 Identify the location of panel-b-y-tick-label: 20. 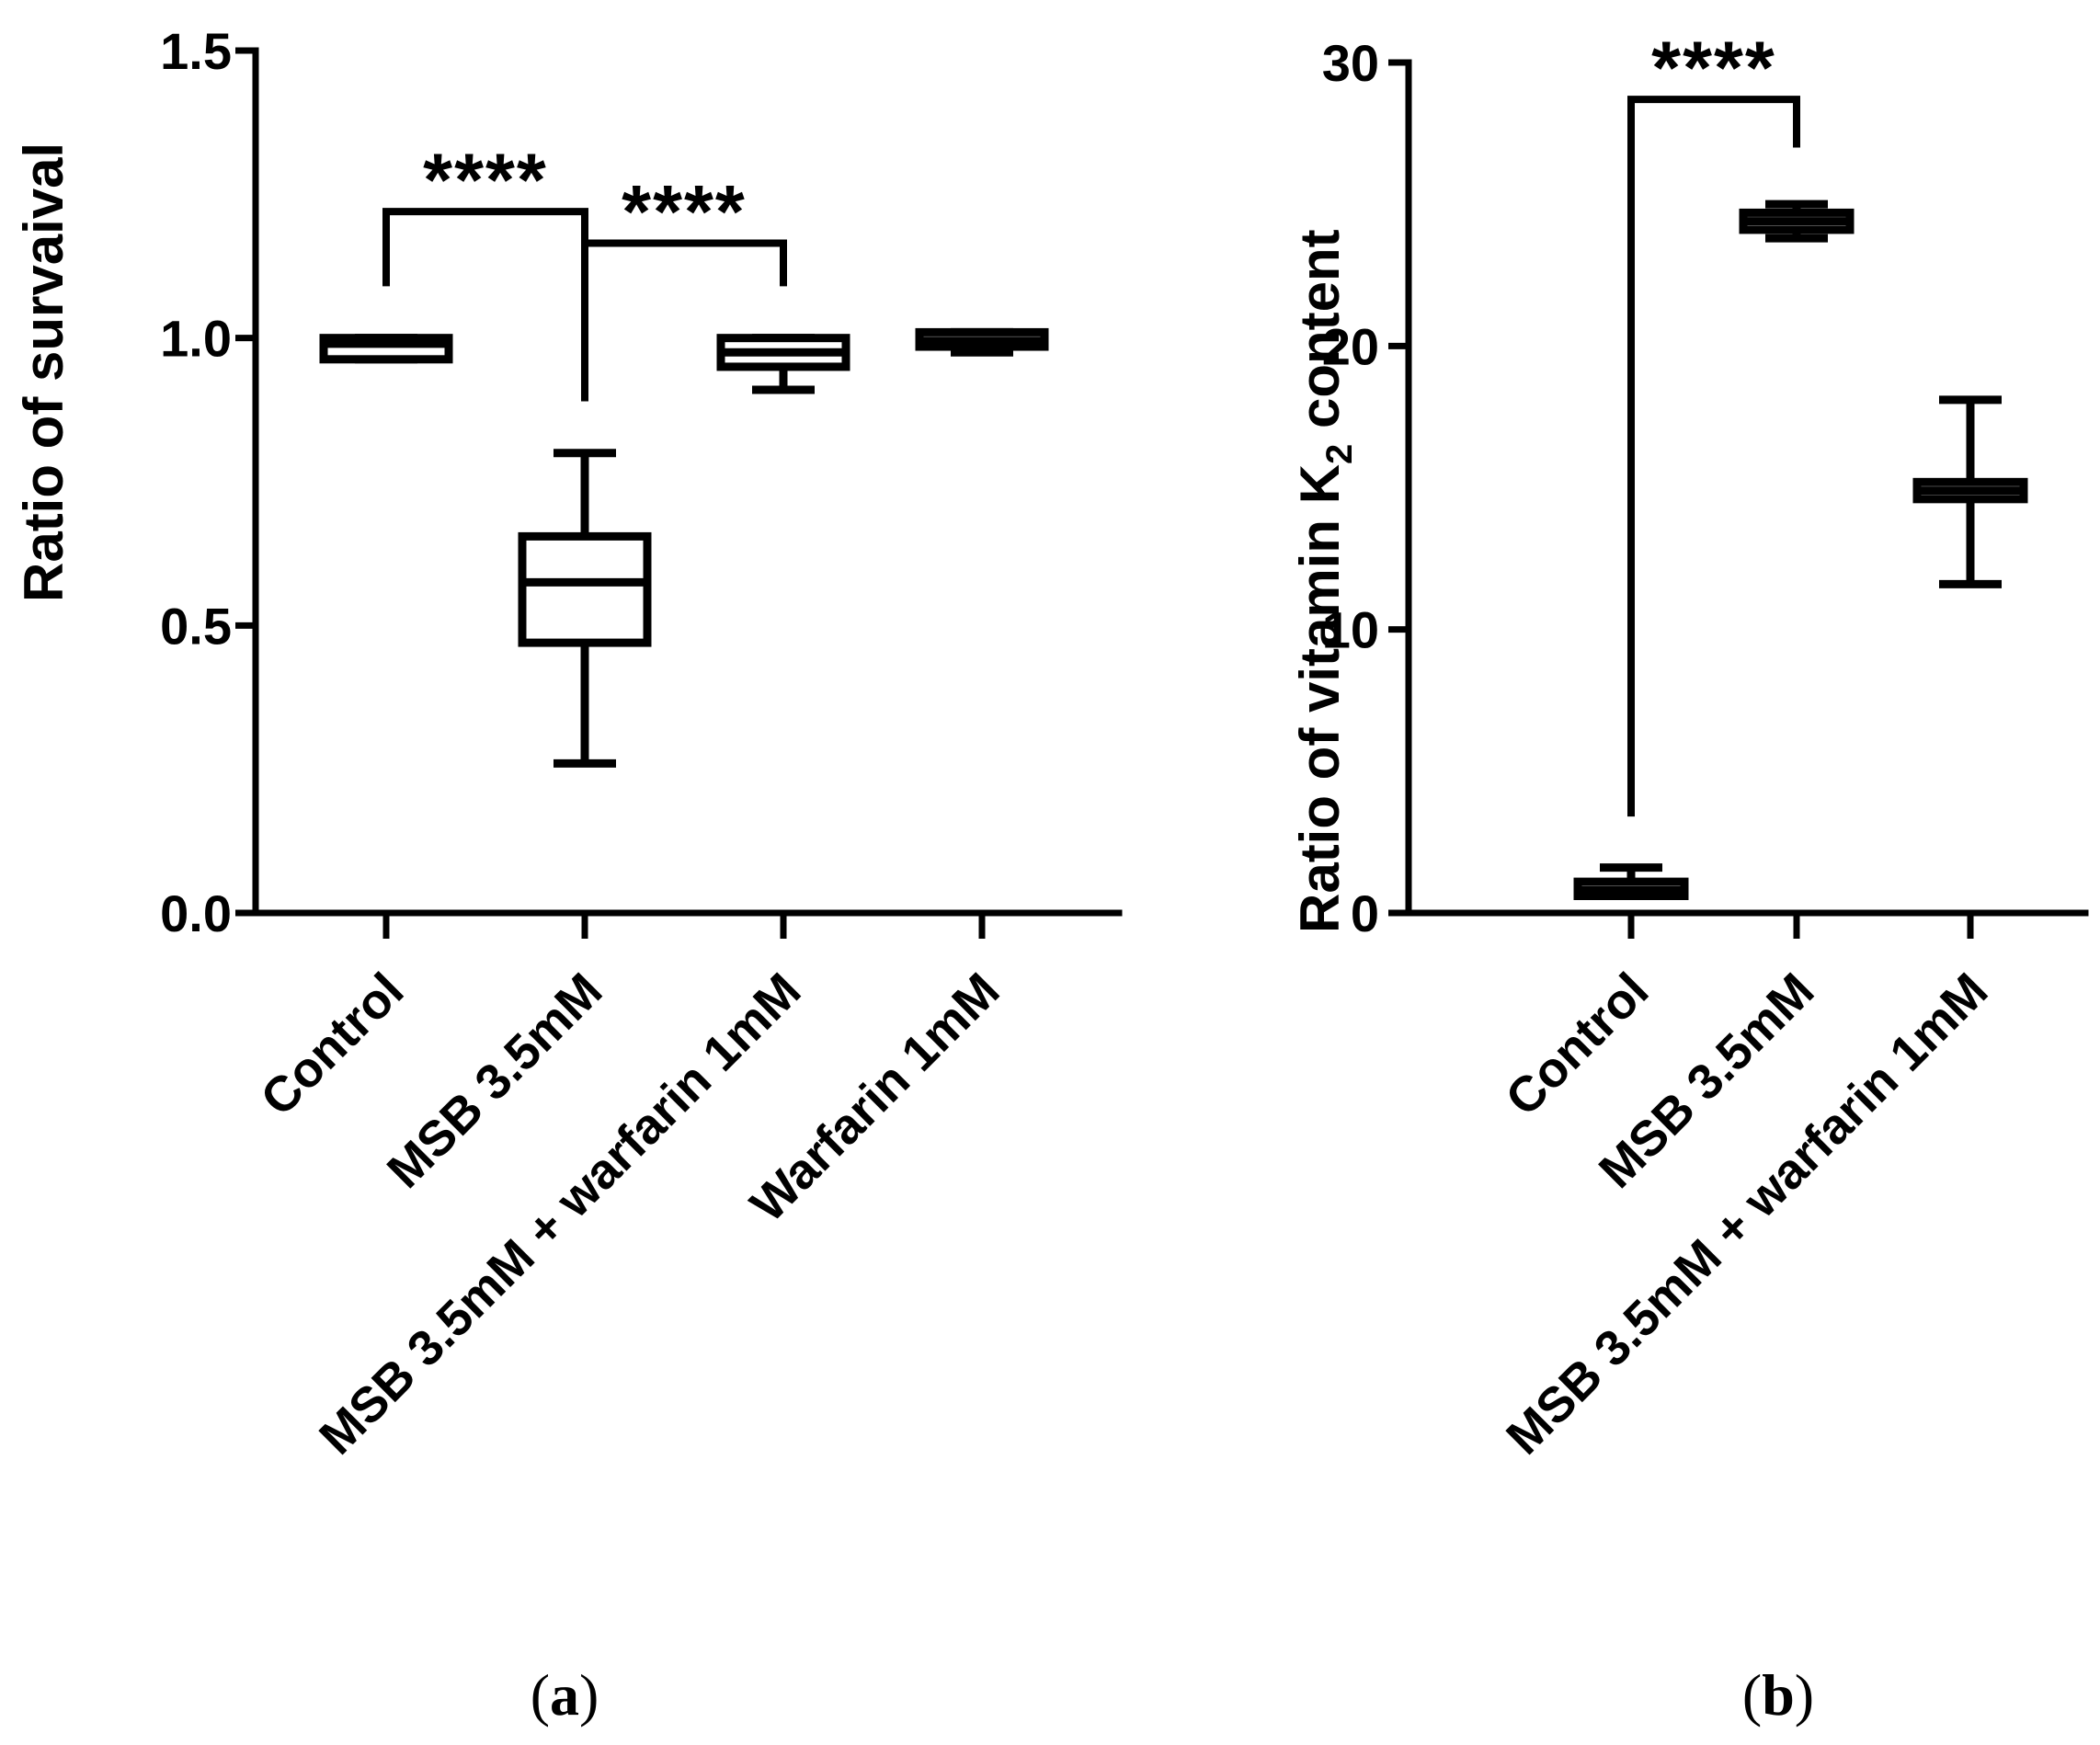
(1350, 346).